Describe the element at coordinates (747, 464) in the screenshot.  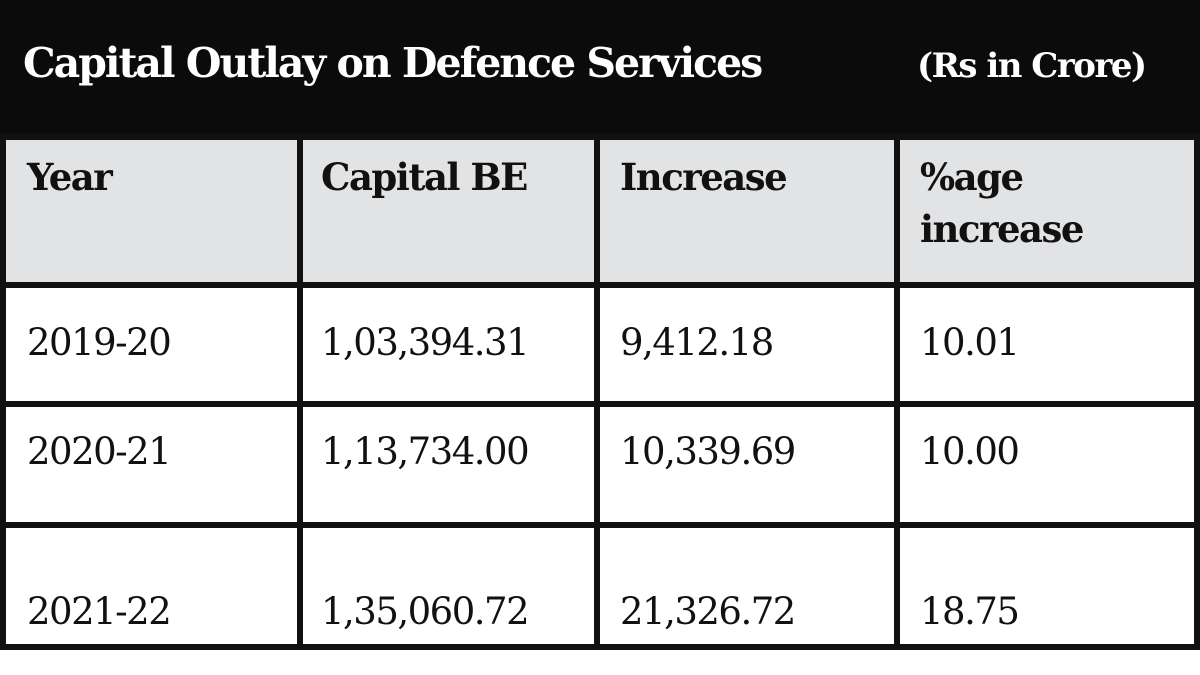
I see `table-cell-increase: 10,339.69` at that location.